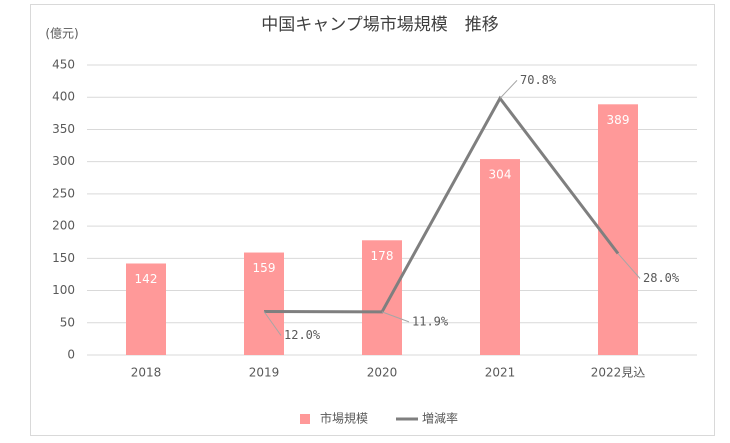 This screenshot has width=730, height=443. I want to click on y-tick-label: 50, so click(67, 322).